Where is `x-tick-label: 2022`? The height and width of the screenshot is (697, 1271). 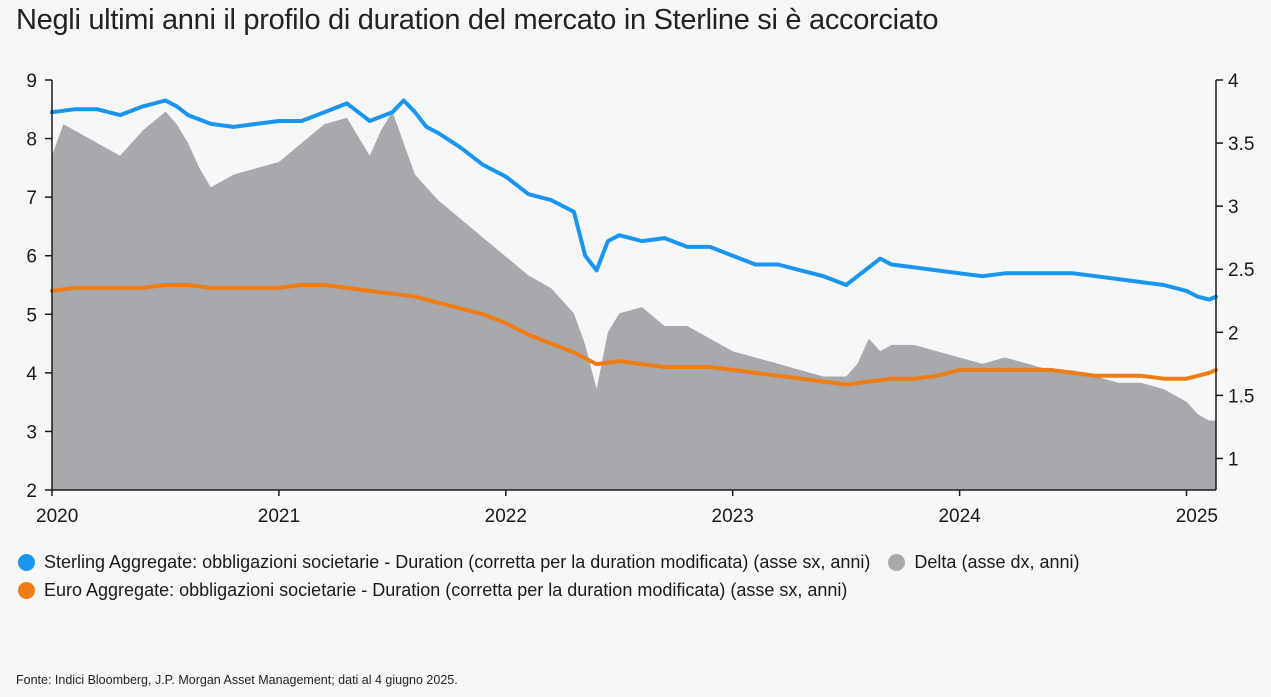
x-tick-label: 2022 is located at coordinates (506, 516).